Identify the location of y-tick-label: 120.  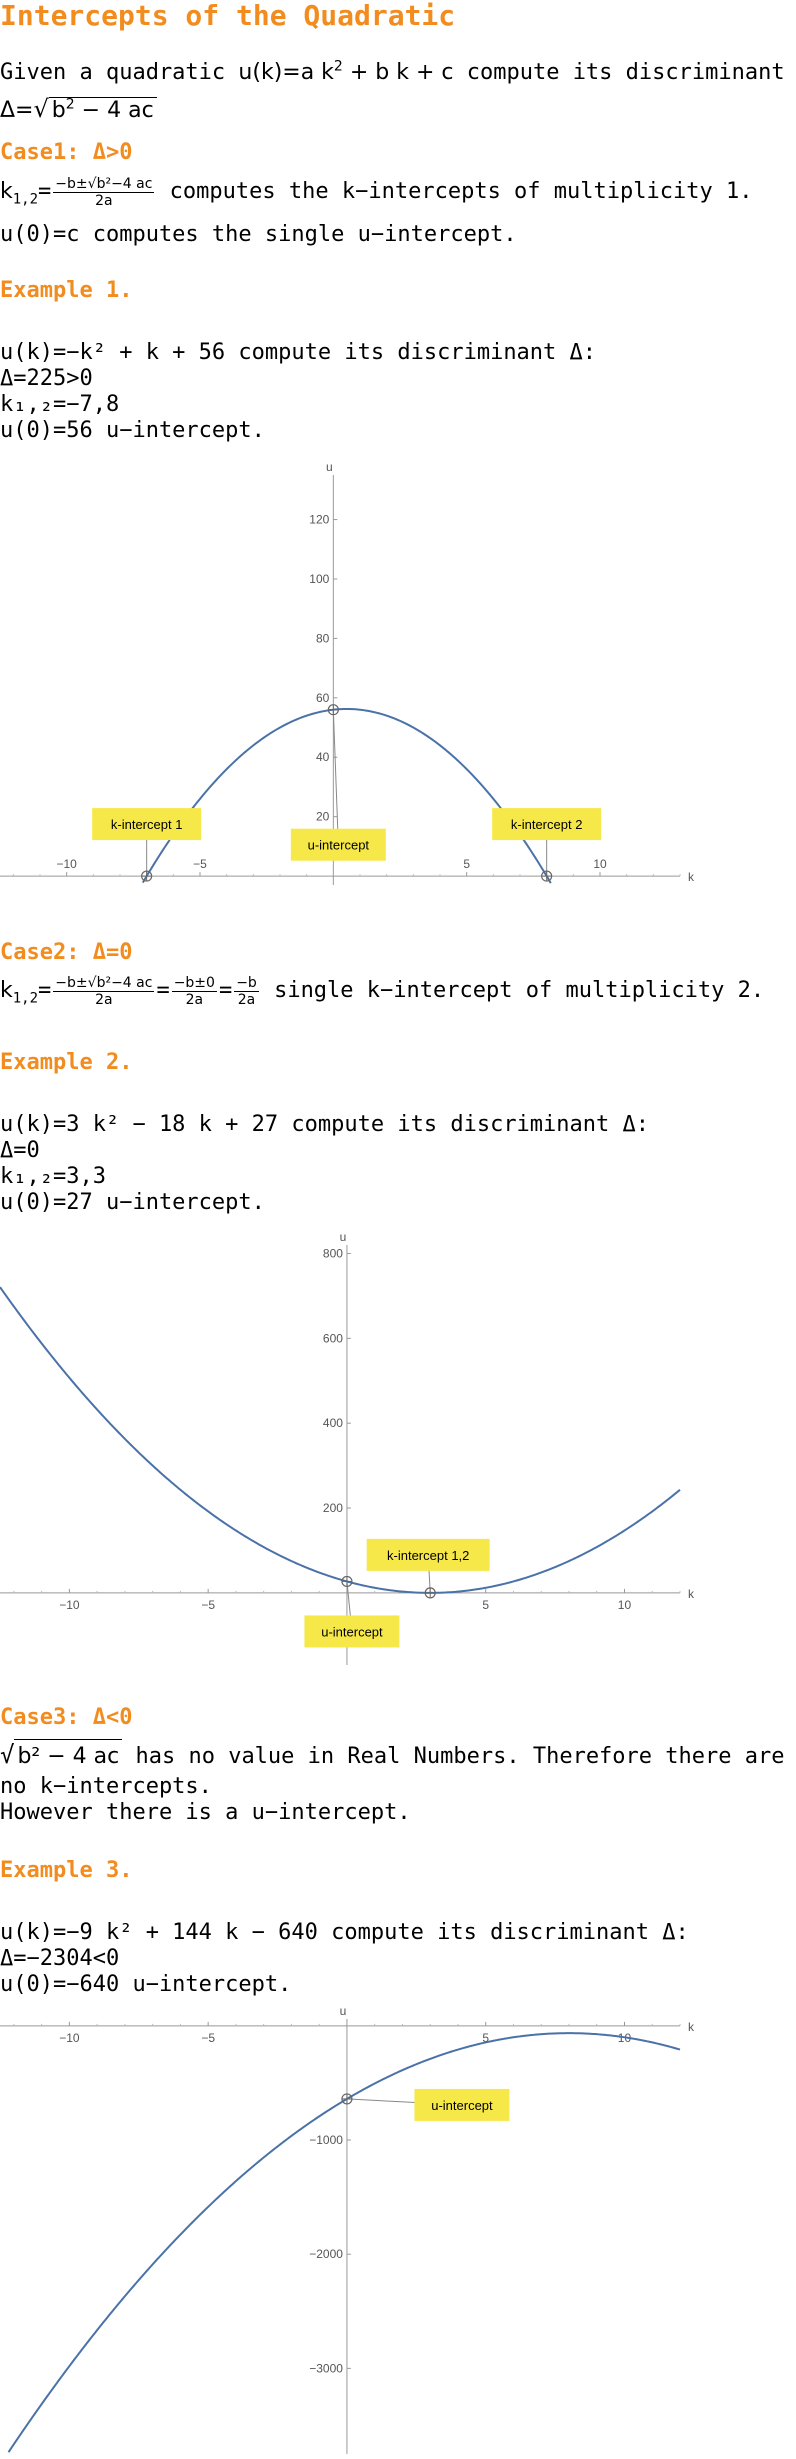
(319, 520).